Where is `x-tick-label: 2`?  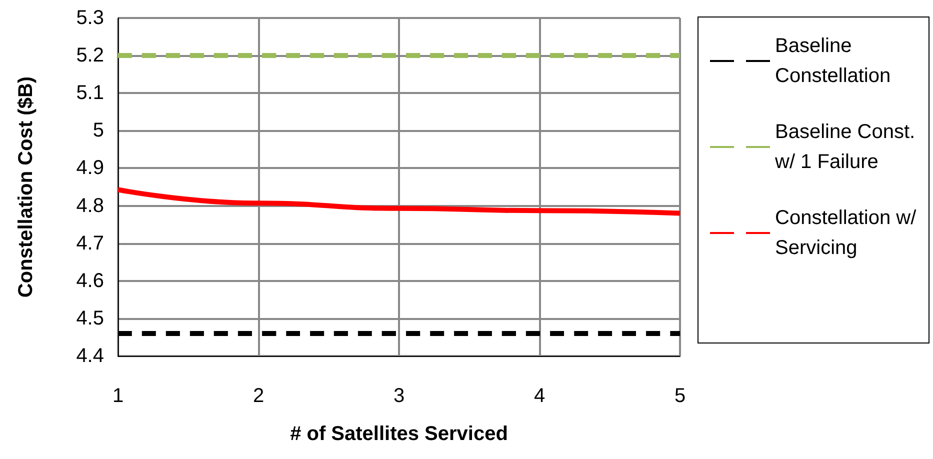 x-tick-label: 2 is located at coordinates (258, 396).